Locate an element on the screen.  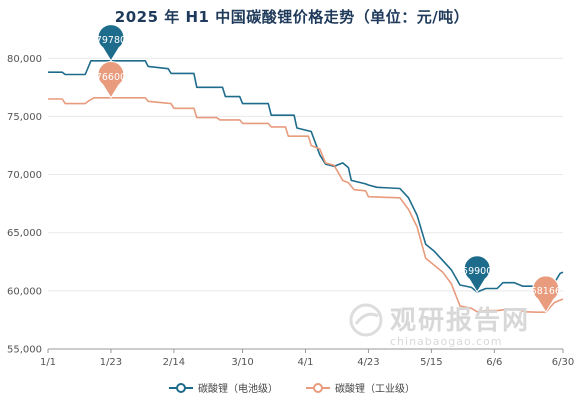
industrial-low-label: 58166 is located at coordinates (546, 291).